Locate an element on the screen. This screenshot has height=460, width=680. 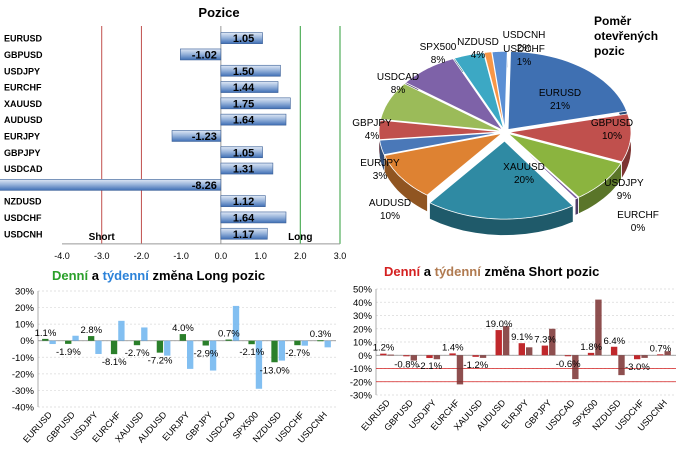
long-change-bar-denn-gbpusd is located at coordinates (68, 342).